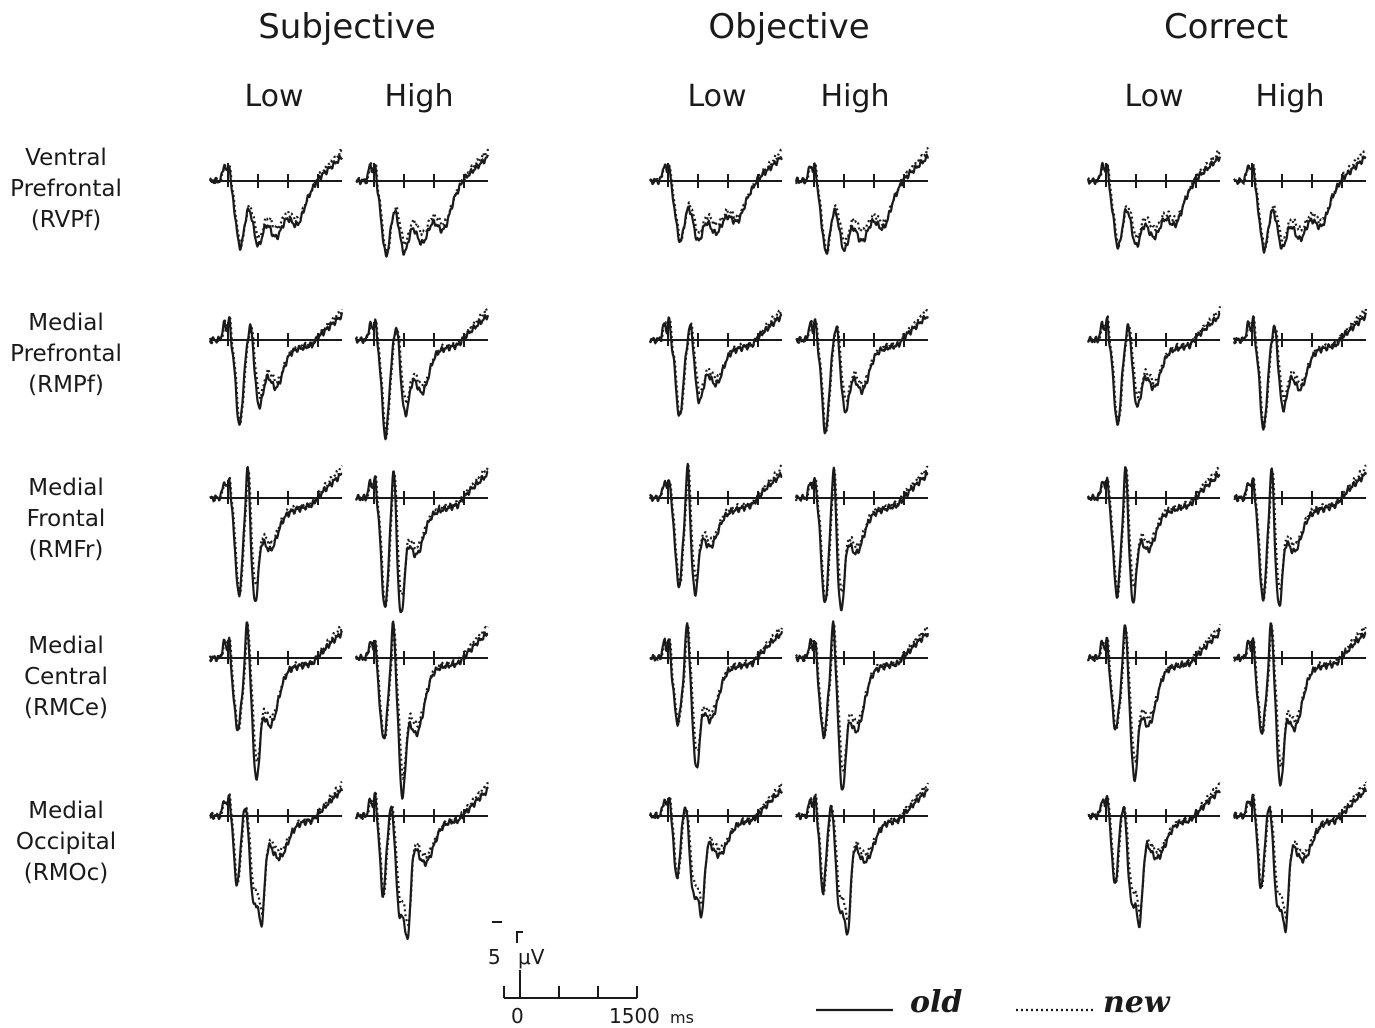  Describe the element at coordinates (682, 1017) in the screenshot. I see `scale-time-unit: ms` at that location.